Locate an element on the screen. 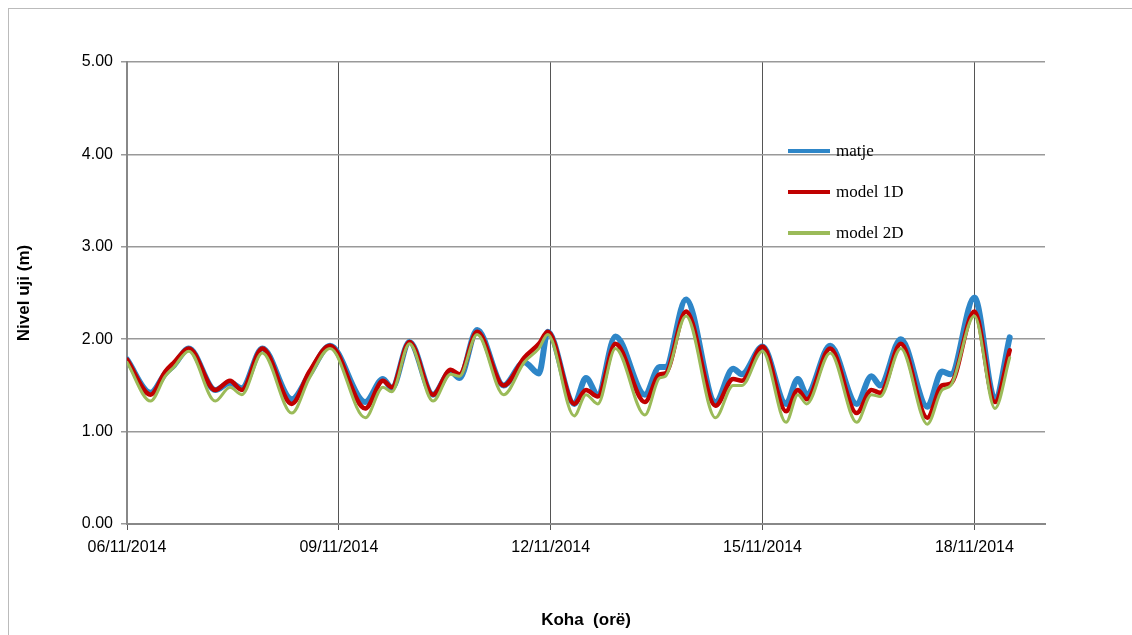 Image resolution: width=1132 pixels, height=635 pixels. y-tick-label: 3.00 is located at coordinates (97, 246).